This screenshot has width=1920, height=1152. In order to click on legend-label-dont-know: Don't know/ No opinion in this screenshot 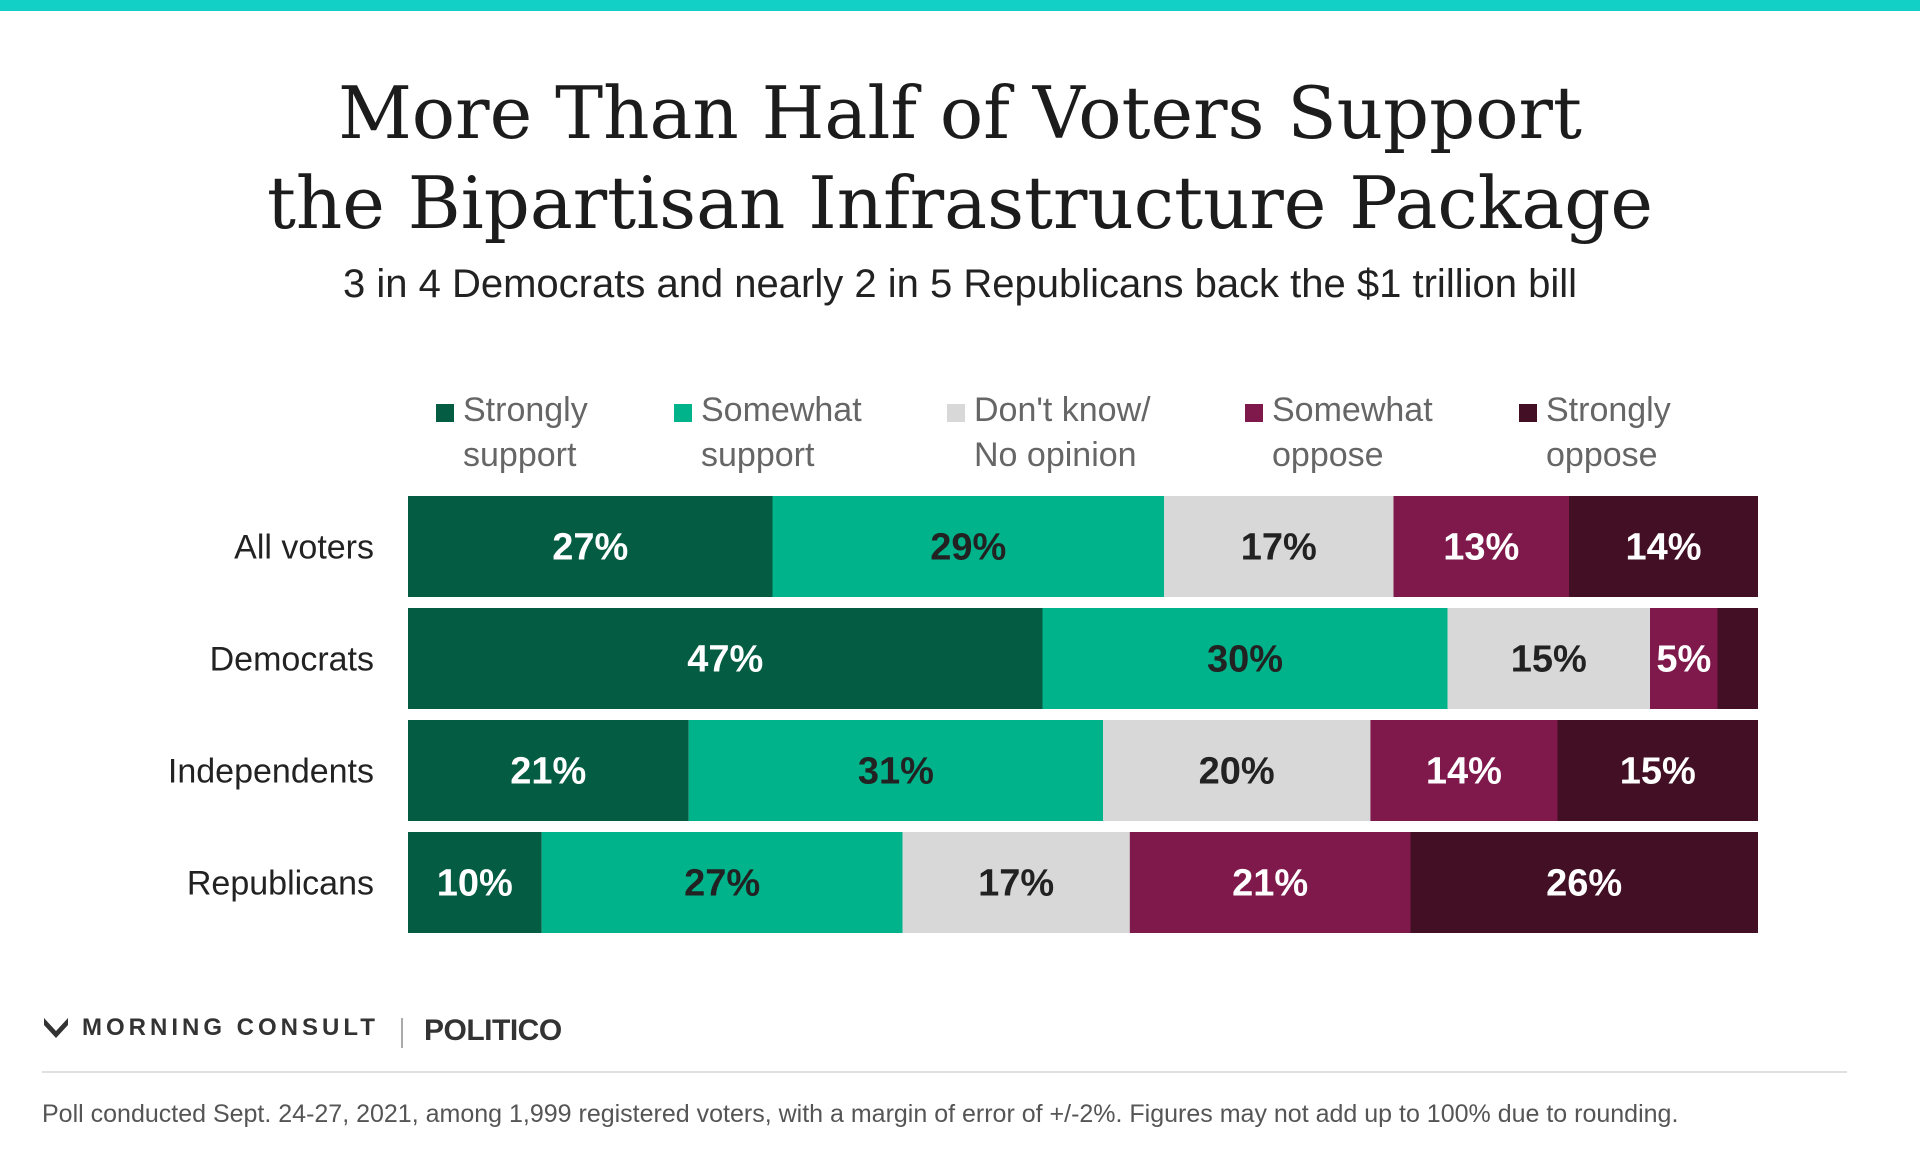, I will do `click(1062, 432)`.